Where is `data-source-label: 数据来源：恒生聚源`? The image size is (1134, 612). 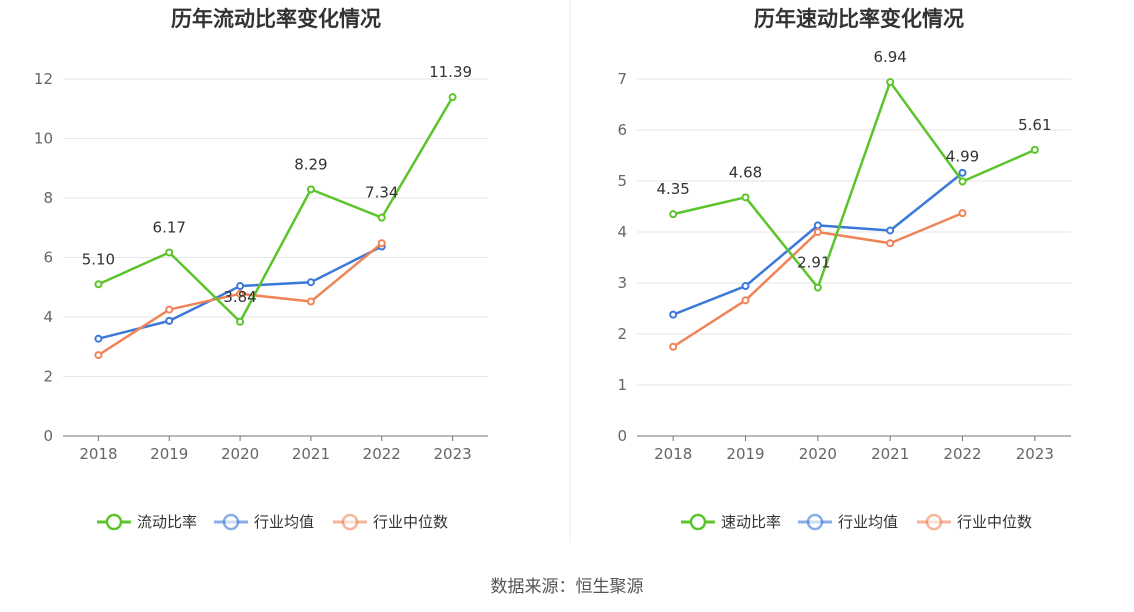
data-source-label: 数据来源：恒生聚源 is located at coordinates (567, 587).